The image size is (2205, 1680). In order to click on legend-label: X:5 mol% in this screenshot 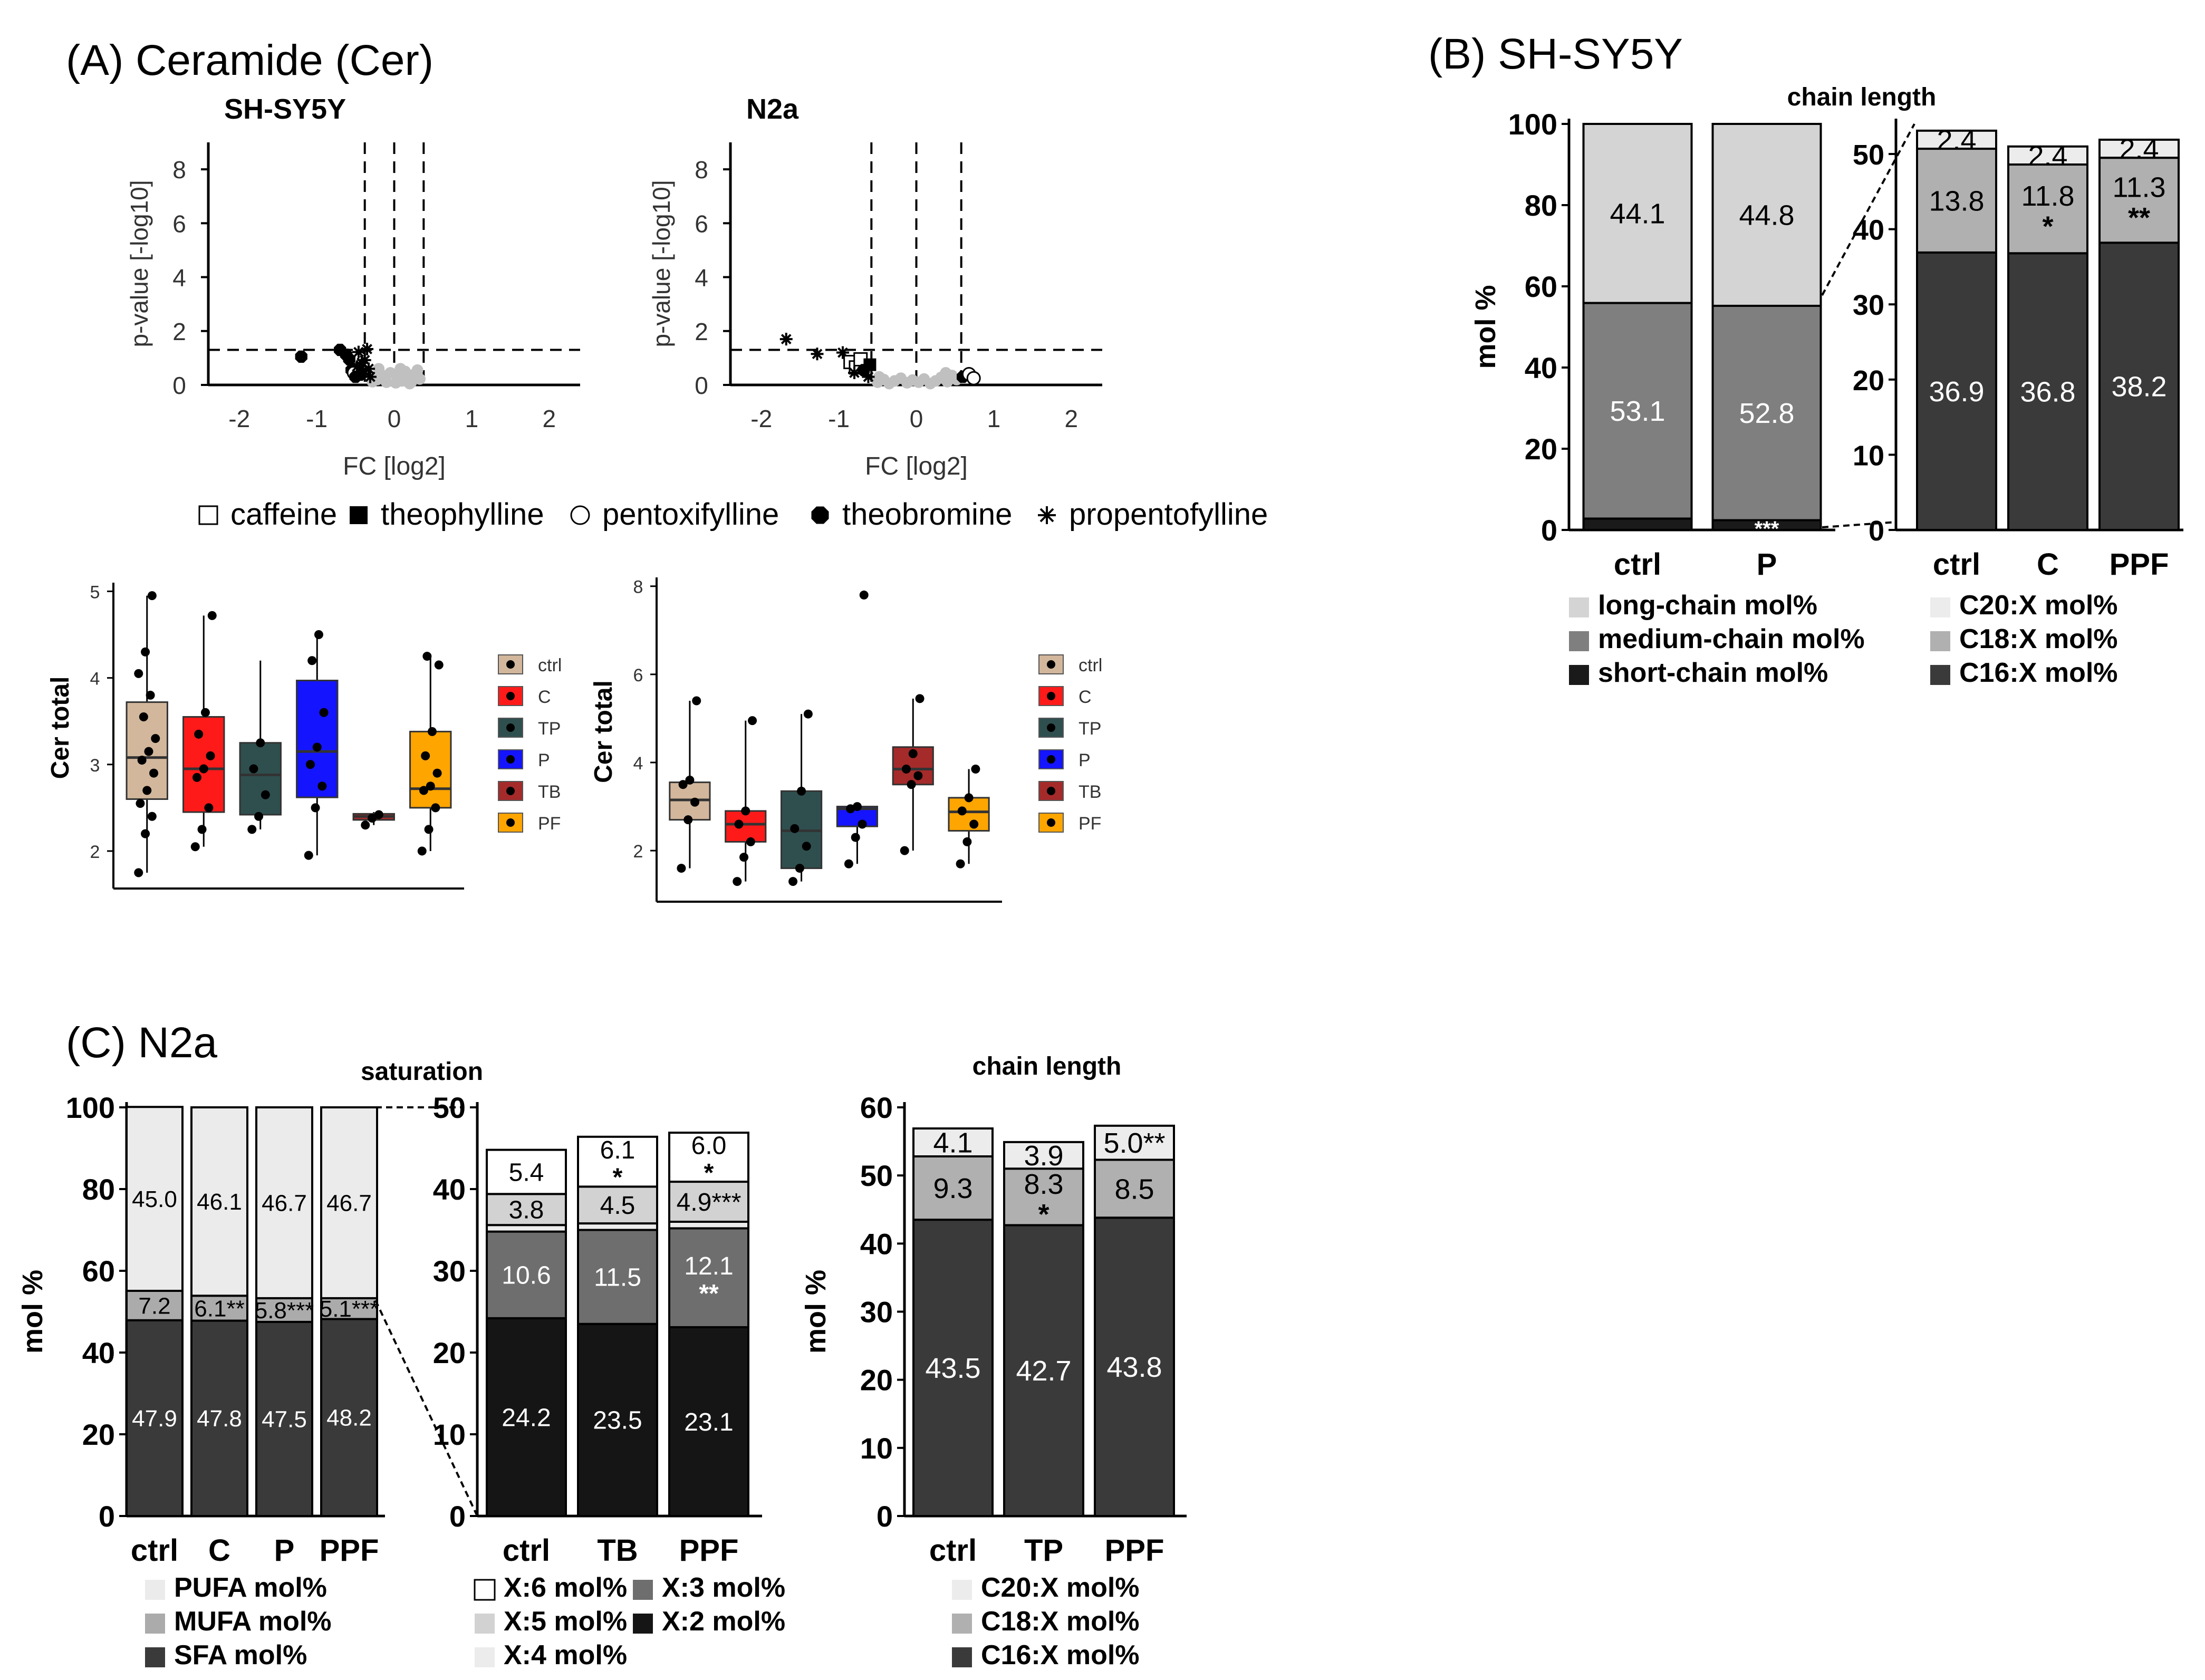, I will do `click(565, 1621)`.